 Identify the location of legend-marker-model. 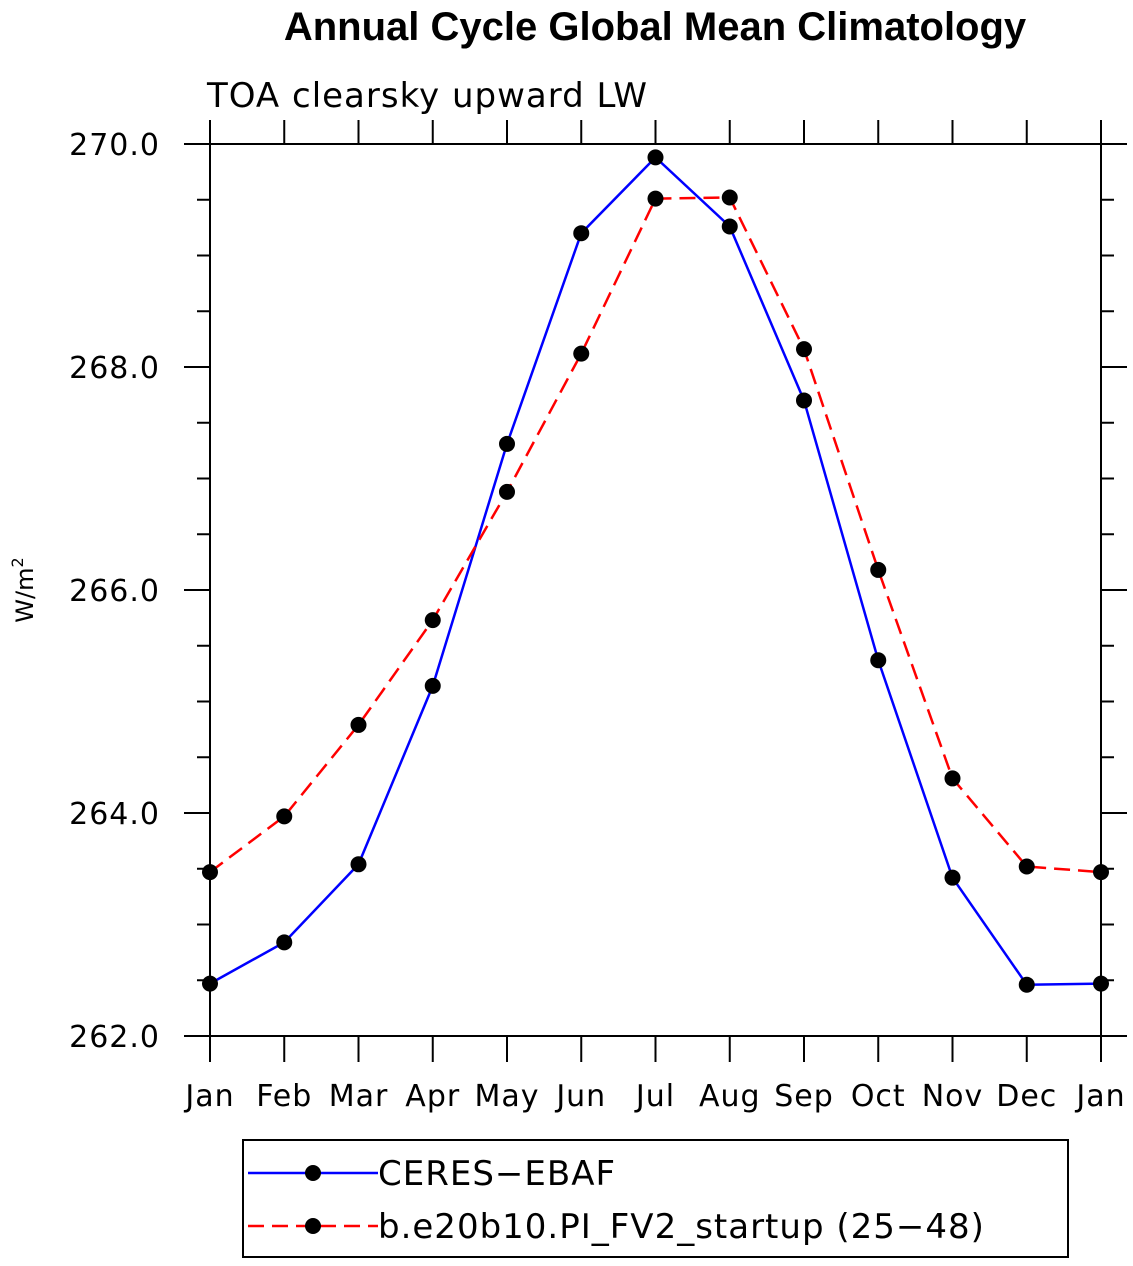
(313, 1226).